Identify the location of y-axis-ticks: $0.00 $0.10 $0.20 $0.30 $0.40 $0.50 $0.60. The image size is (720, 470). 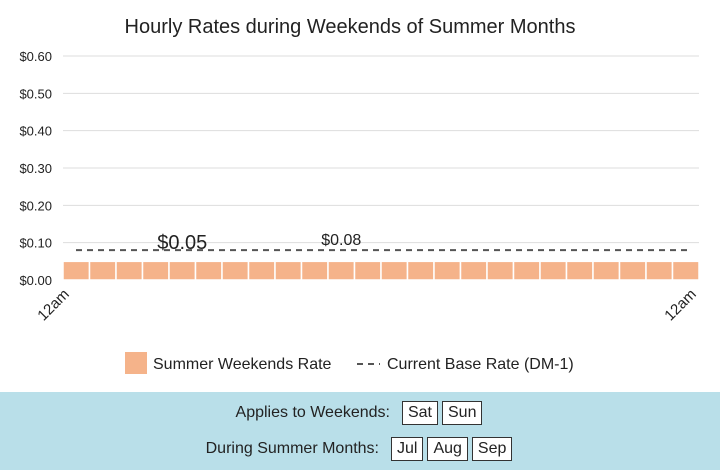
(35, 168).